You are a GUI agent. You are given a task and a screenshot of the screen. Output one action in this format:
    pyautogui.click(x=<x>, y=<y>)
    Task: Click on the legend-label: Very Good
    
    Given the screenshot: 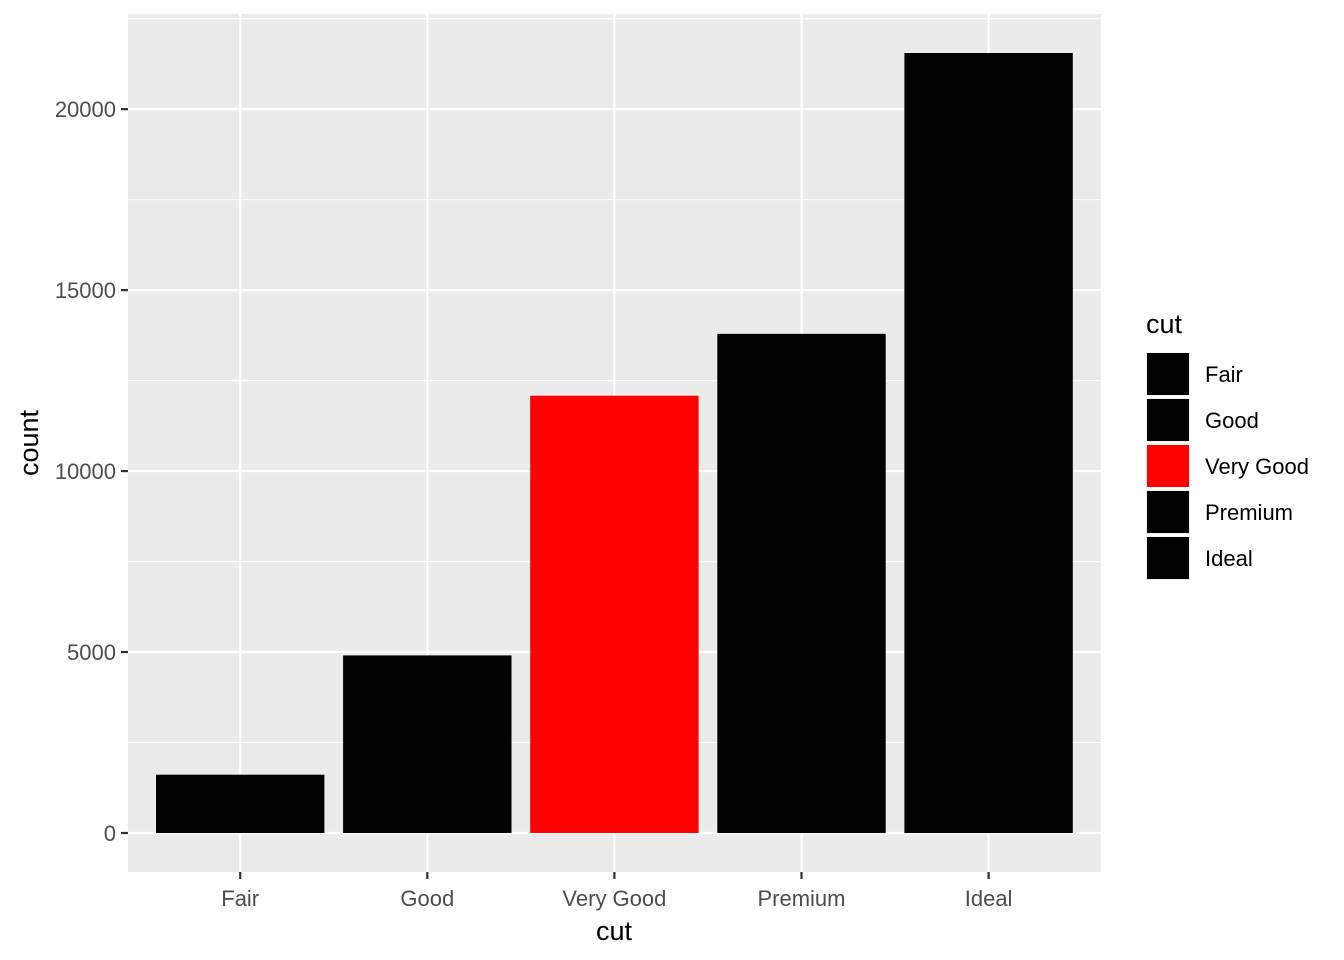 What is the action you would take?
    pyautogui.click(x=1257, y=466)
    